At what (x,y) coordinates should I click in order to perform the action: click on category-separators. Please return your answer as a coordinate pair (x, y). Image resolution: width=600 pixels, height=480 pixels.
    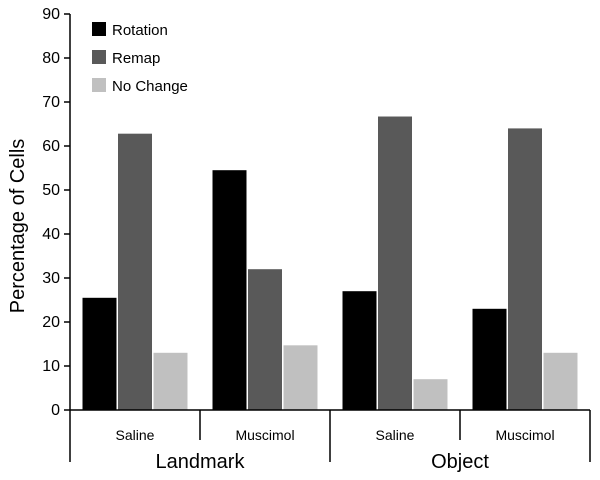
    Looking at the image, I should click on (330, 436).